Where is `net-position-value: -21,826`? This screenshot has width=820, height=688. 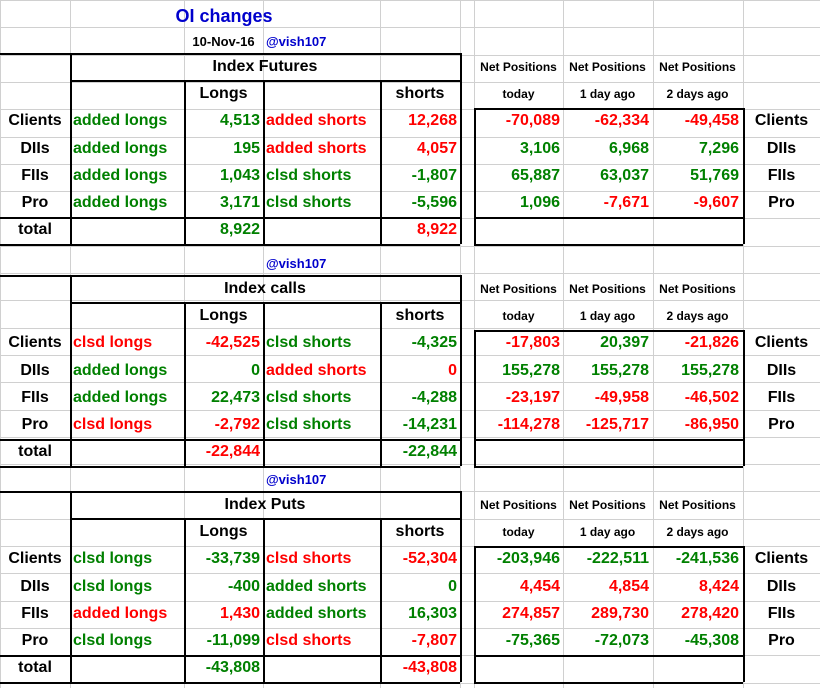 net-position-value: -21,826 is located at coordinates (711, 343).